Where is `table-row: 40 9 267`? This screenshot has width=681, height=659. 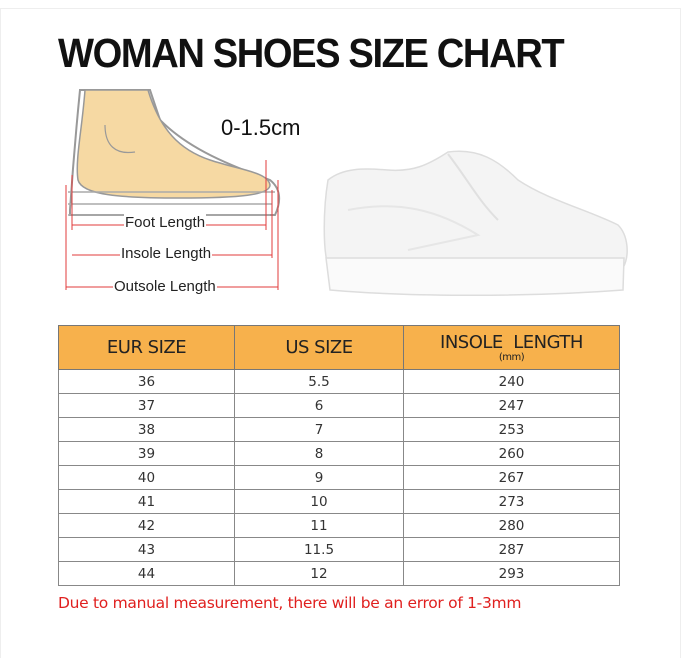
table-row: 40 9 267 is located at coordinates (339, 477).